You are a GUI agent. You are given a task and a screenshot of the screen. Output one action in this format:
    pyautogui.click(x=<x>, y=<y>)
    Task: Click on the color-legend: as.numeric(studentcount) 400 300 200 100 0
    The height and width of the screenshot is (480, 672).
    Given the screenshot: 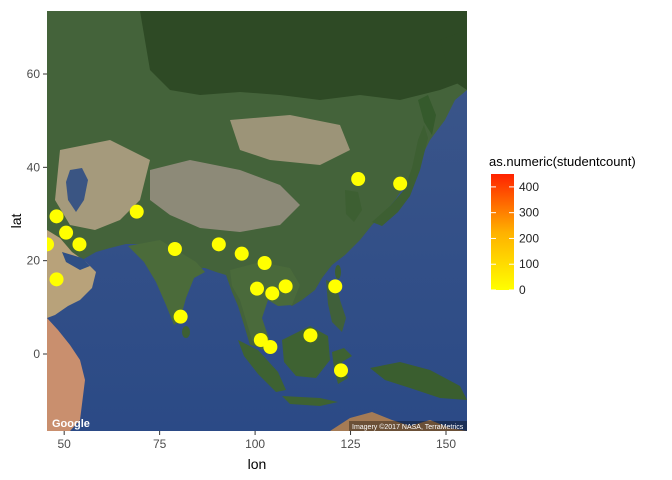 What is the action you would take?
    pyautogui.click(x=562, y=225)
    